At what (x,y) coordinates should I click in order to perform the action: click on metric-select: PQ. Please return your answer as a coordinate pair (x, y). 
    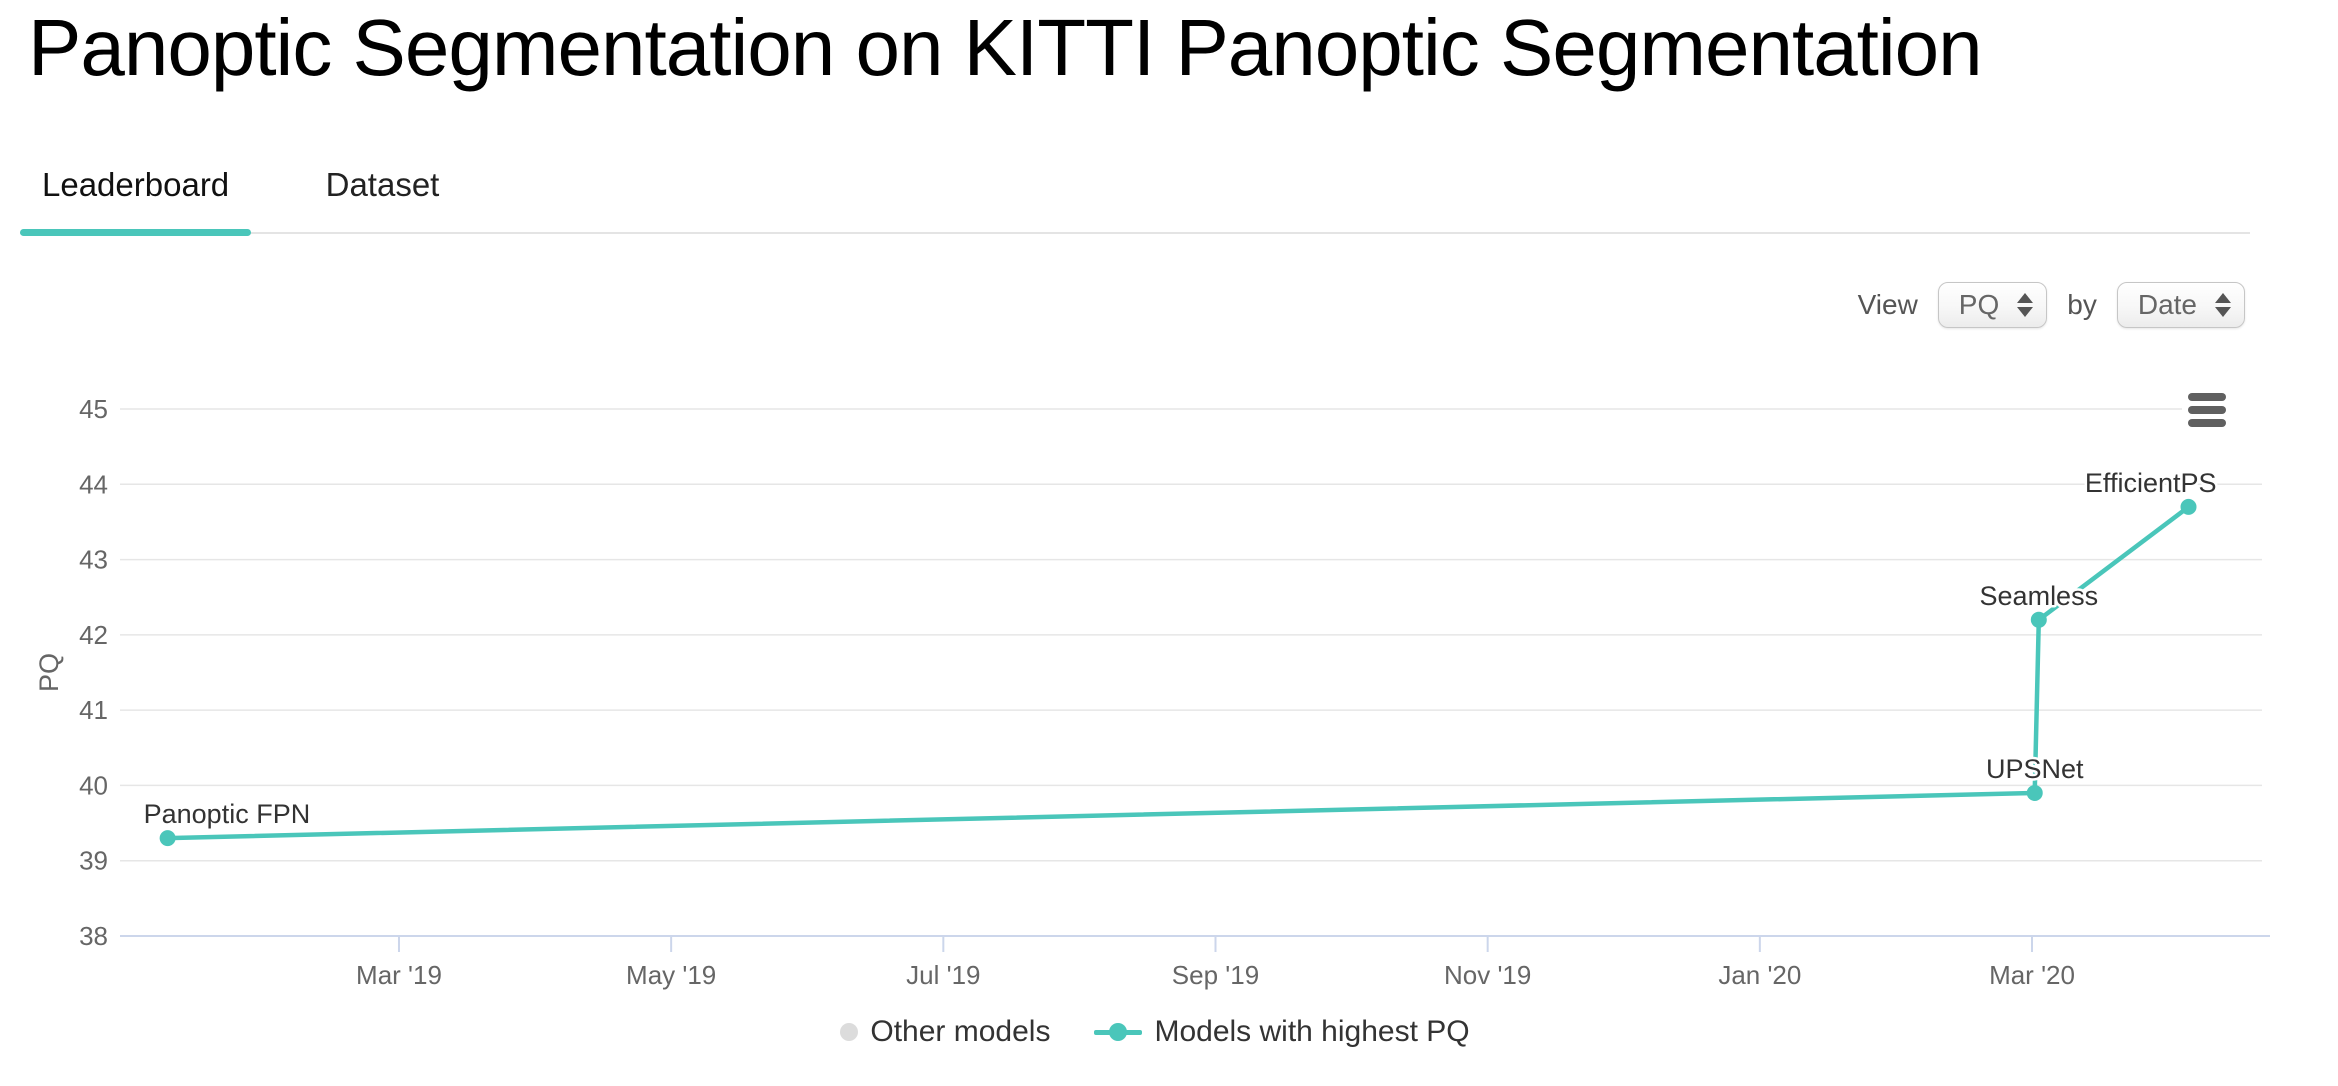
    Looking at the image, I should click on (1992, 305).